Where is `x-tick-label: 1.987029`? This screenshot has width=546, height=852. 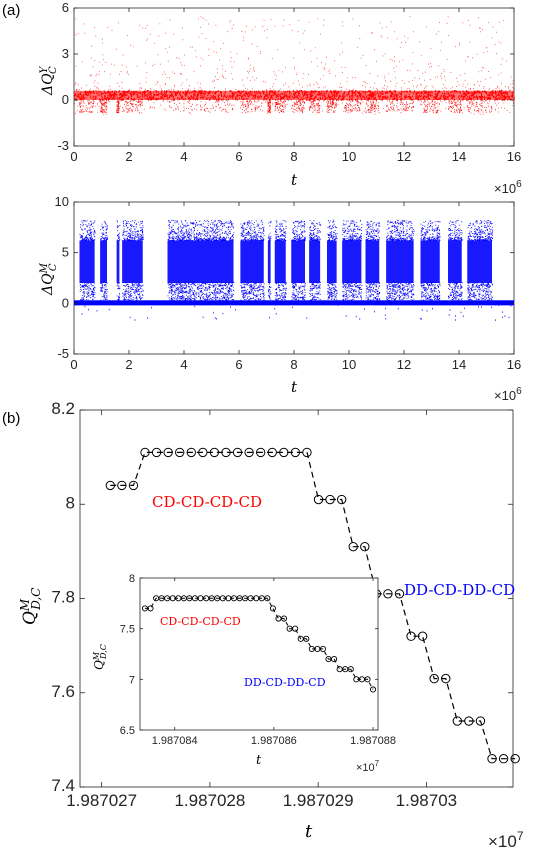
x-tick-label: 1.987029 is located at coordinates (318, 800).